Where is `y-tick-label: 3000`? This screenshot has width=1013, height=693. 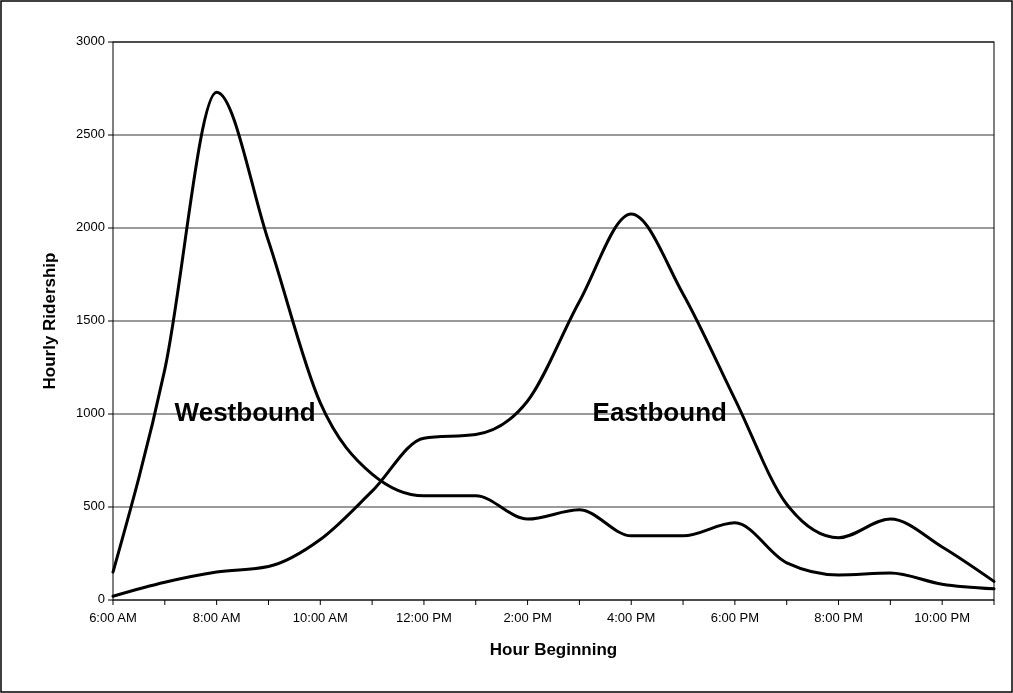 y-tick-label: 3000 is located at coordinates (90, 41).